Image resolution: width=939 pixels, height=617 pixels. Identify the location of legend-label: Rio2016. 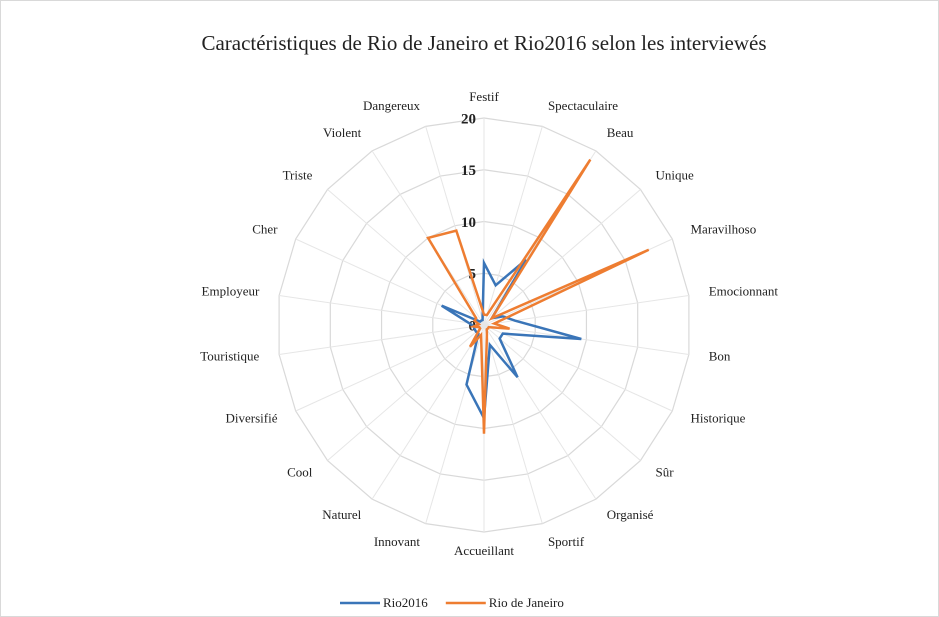
(405, 602).